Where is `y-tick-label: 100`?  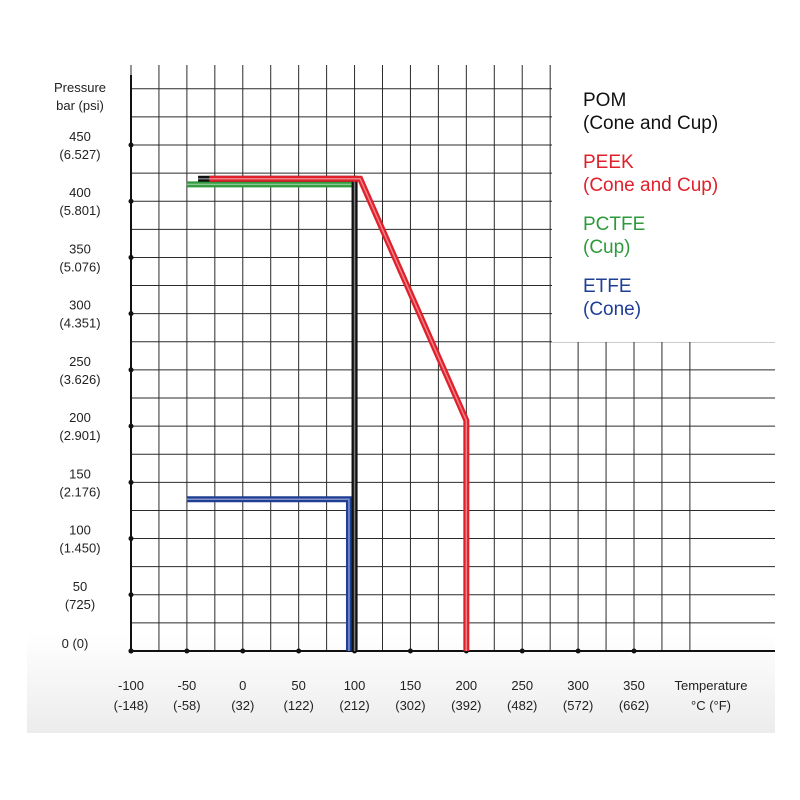 y-tick-label: 100 is located at coordinates (80, 530).